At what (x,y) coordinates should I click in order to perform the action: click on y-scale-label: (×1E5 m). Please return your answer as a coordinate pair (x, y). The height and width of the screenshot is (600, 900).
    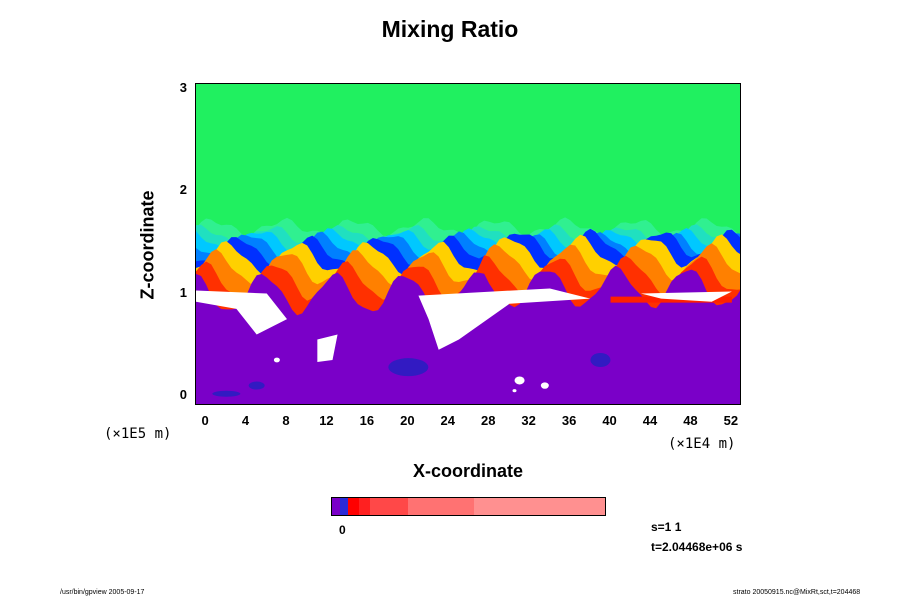
    Looking at the image, I should click on (138, 434).